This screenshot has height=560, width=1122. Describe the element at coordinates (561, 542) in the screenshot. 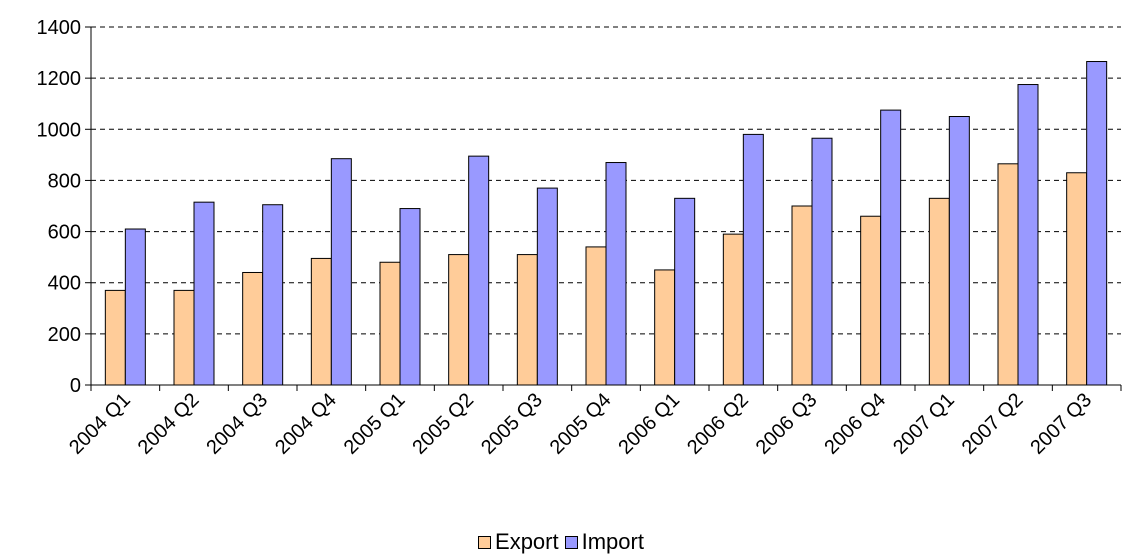

I see `legend: Export Import` at that location.